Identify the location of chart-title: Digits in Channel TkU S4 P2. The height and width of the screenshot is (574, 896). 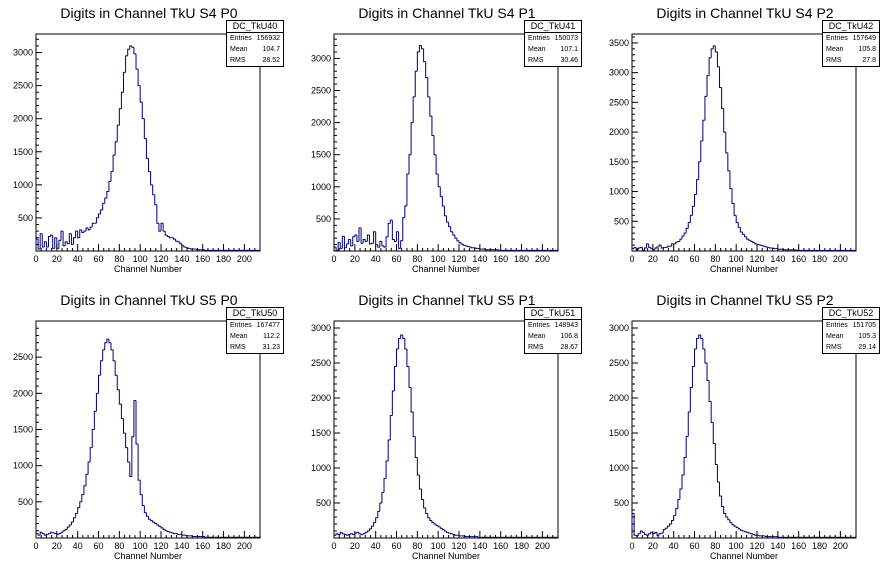
(745, 13).